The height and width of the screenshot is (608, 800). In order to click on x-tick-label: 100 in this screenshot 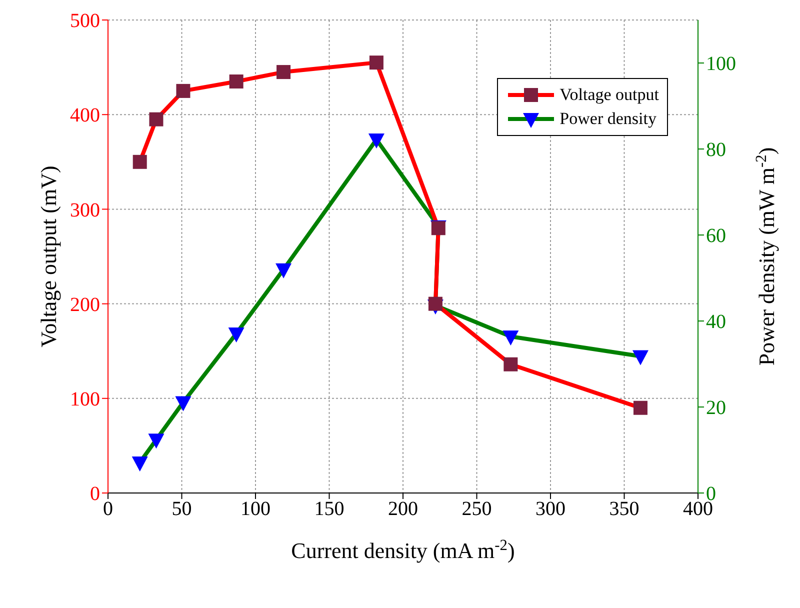, I will do `click(255, 509)`.